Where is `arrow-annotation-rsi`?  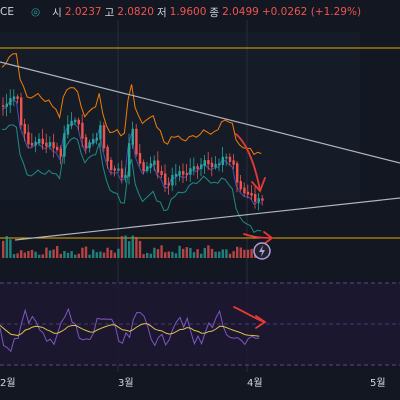
arrow-annotation-rsi is located at coordinates (250, 317).